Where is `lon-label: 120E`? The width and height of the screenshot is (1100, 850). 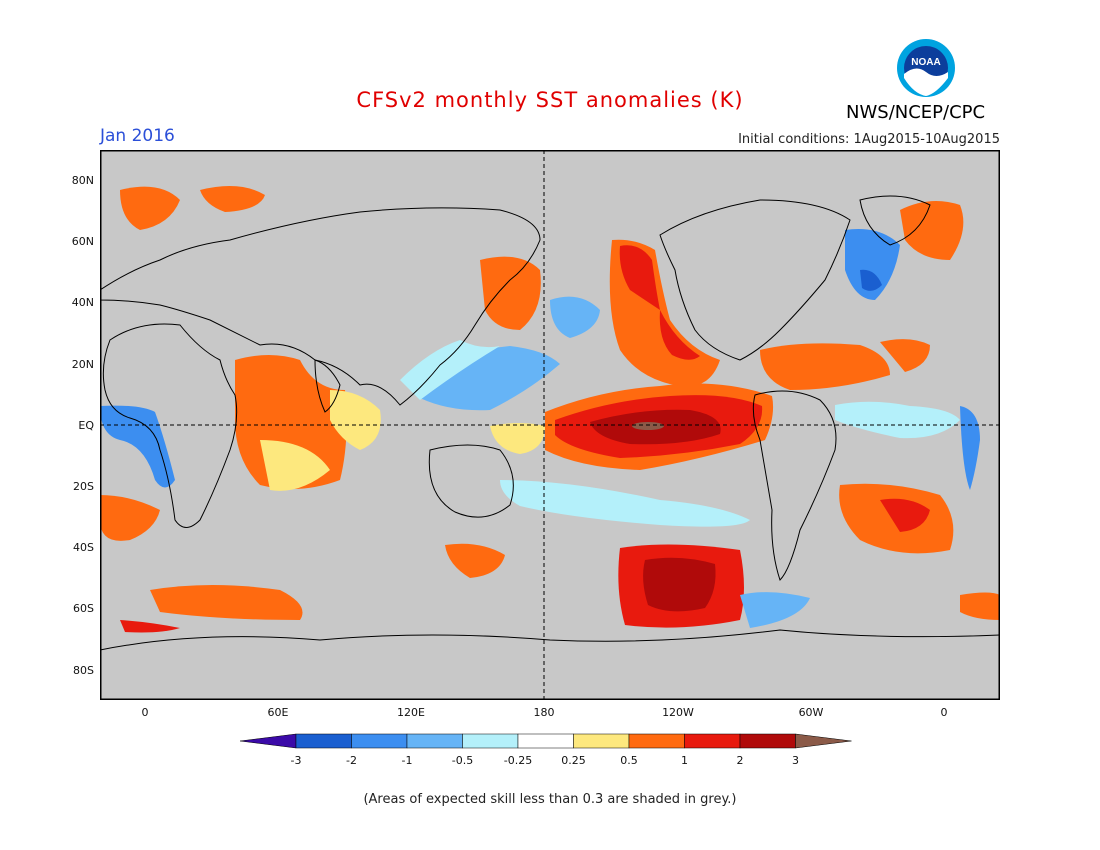 lon-label: 120E is located at coordinates (411, 712).